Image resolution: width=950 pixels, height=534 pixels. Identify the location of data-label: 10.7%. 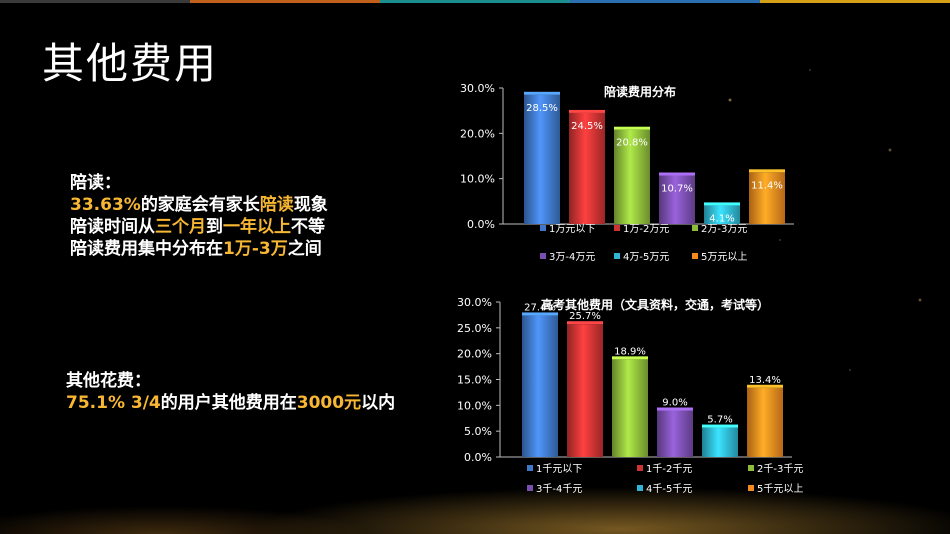
(677, 188).